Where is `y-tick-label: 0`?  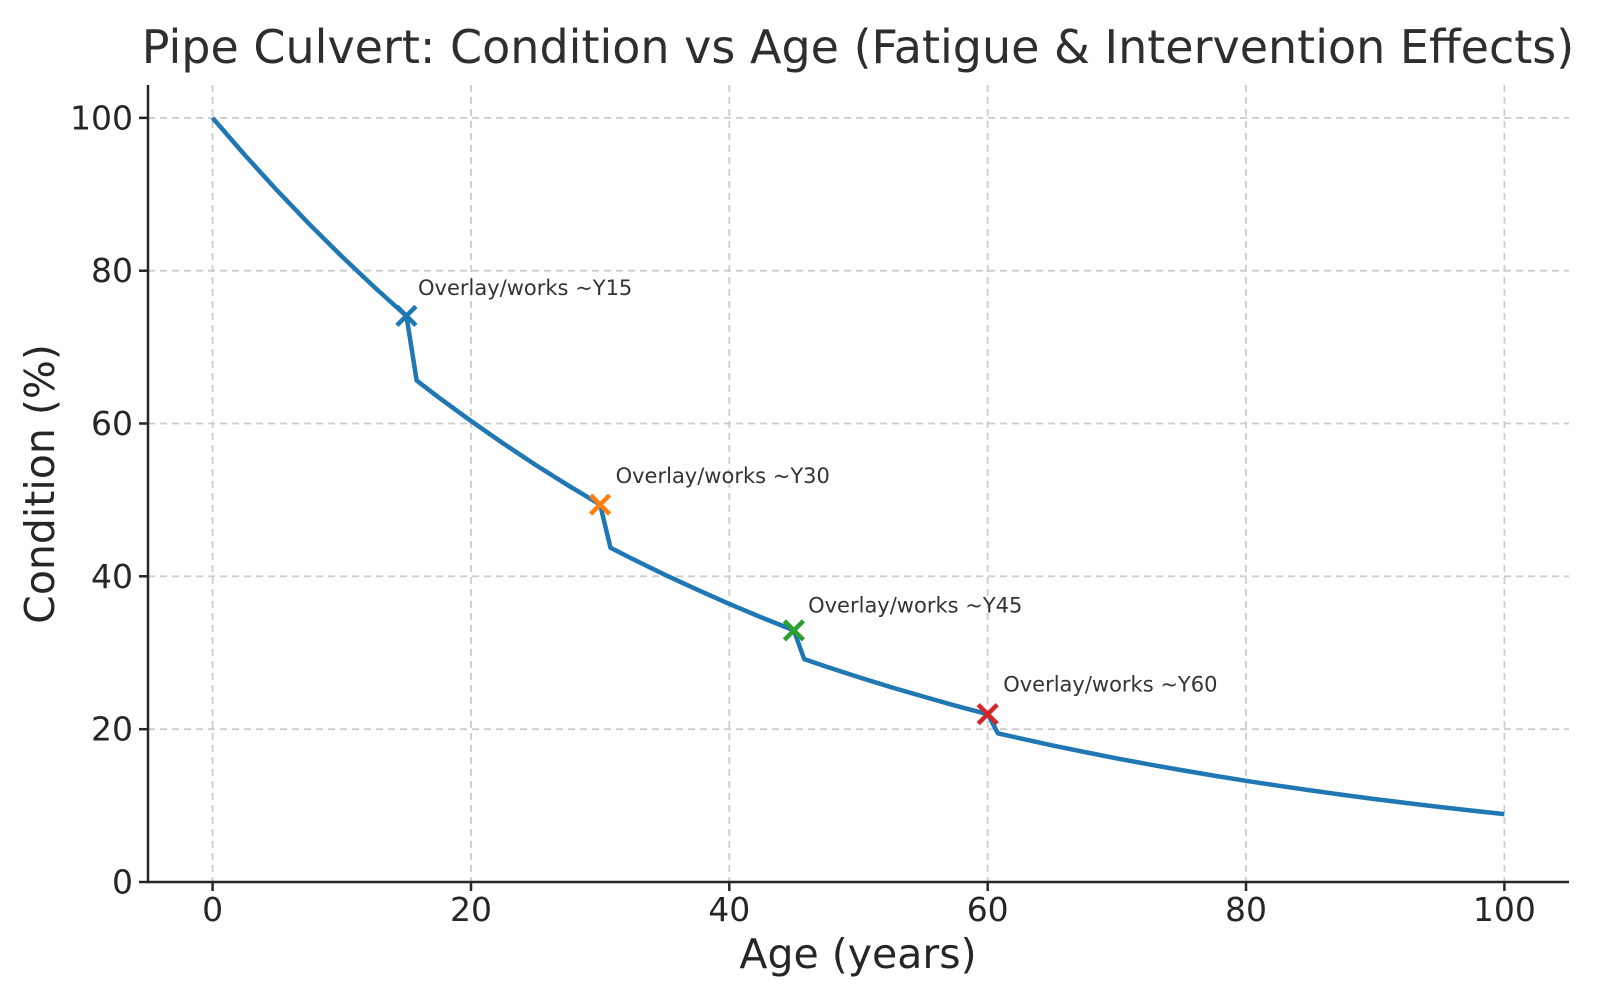 y-tick-label: 0 is located at coordinates (122, 882).